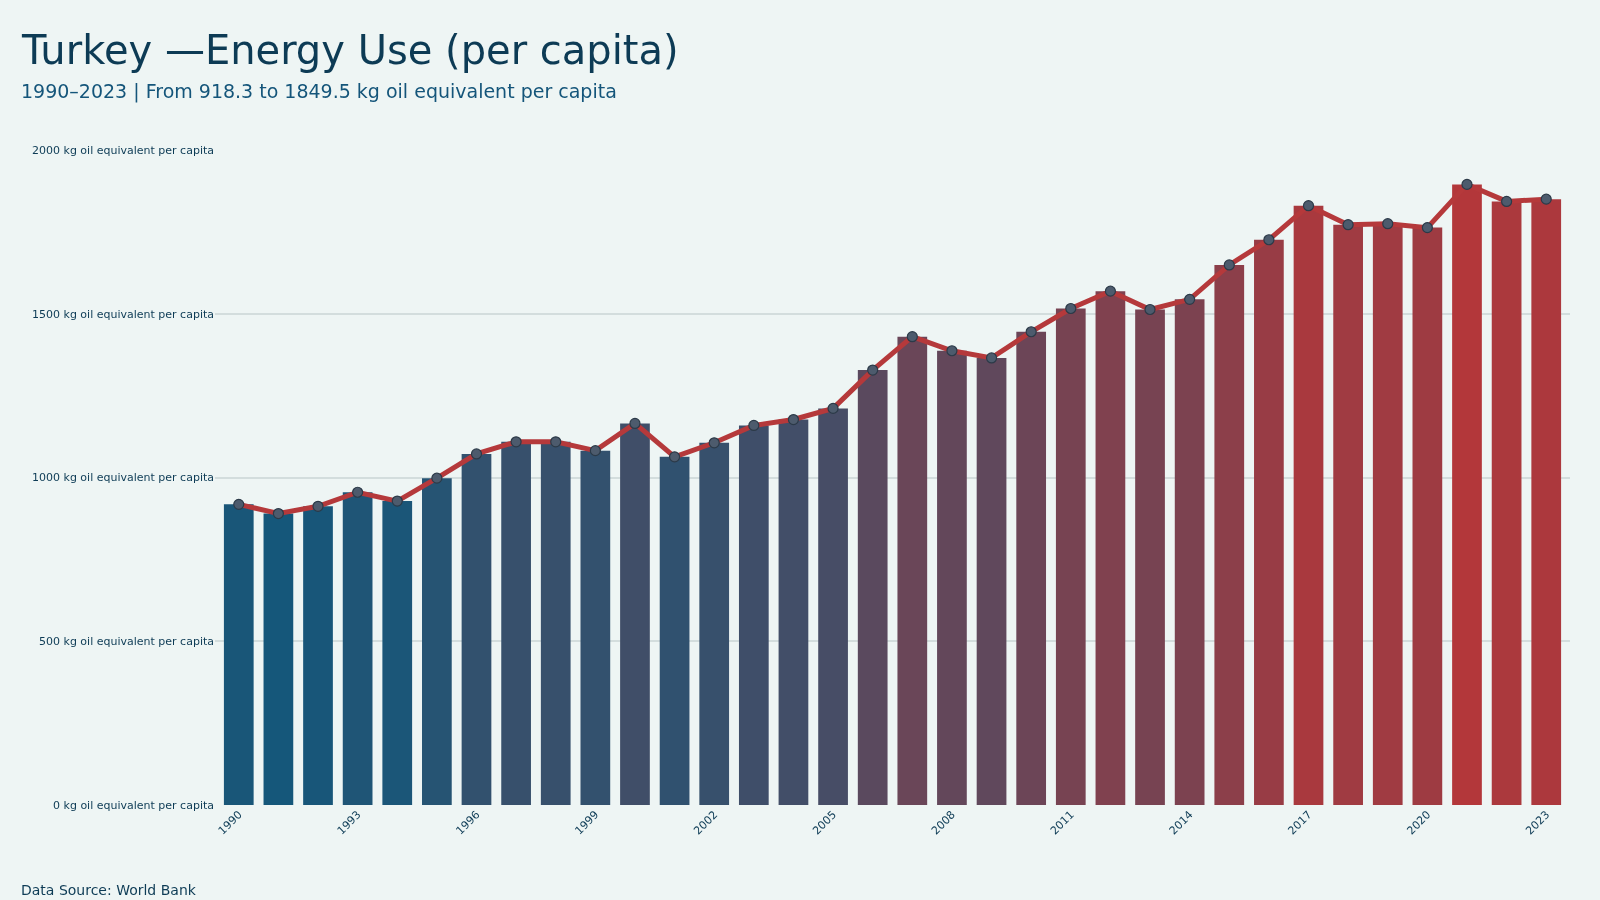  Describe the element at coordinates (319, 91) in the screenshot. I see `chart-subtitle: 1990–2023 | From 918.3 to 1849.5 kg oil equivalent per capita` at that location.